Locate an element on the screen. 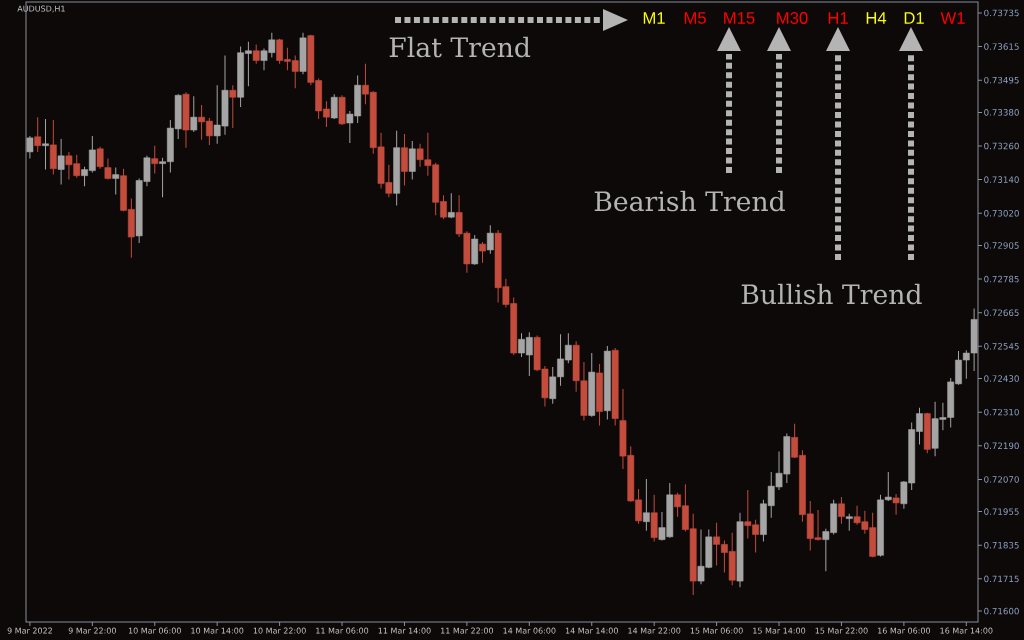 The width and height of the screenshot is (1024, 640). annotation: Bearish Trend is located at coordinates (689, 201).